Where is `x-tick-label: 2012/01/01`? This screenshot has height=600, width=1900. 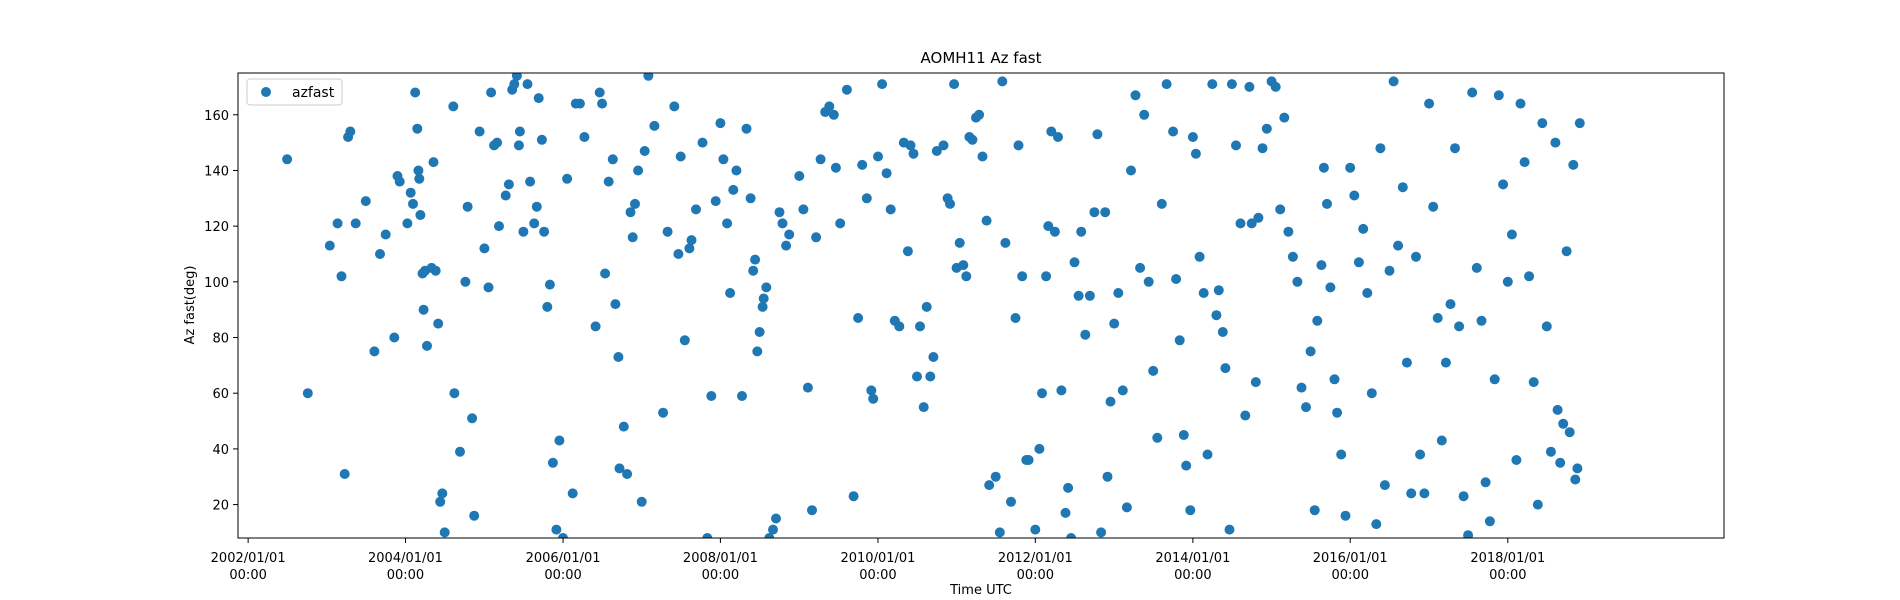
x-tick-label: 2012/01/01 is located at coordinates (1035, 558).